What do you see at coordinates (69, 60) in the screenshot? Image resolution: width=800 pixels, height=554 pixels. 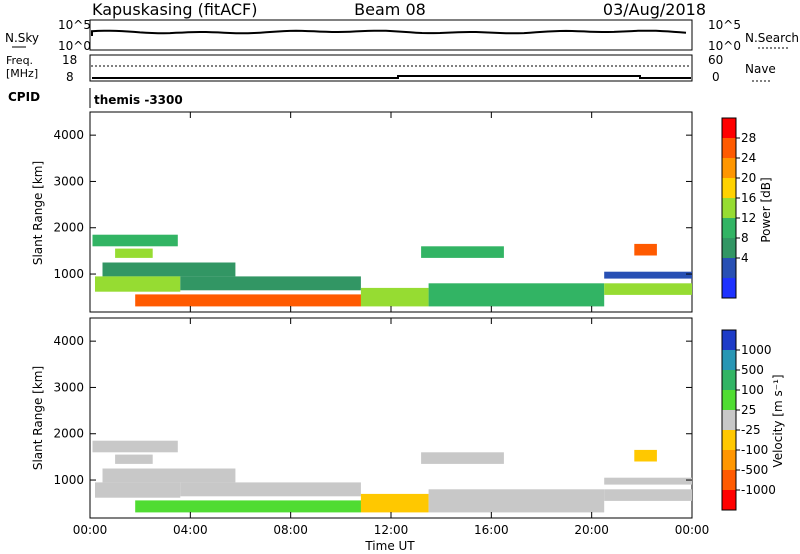 I see `freq-tick-top: 18` at bounding box center [69, 60].